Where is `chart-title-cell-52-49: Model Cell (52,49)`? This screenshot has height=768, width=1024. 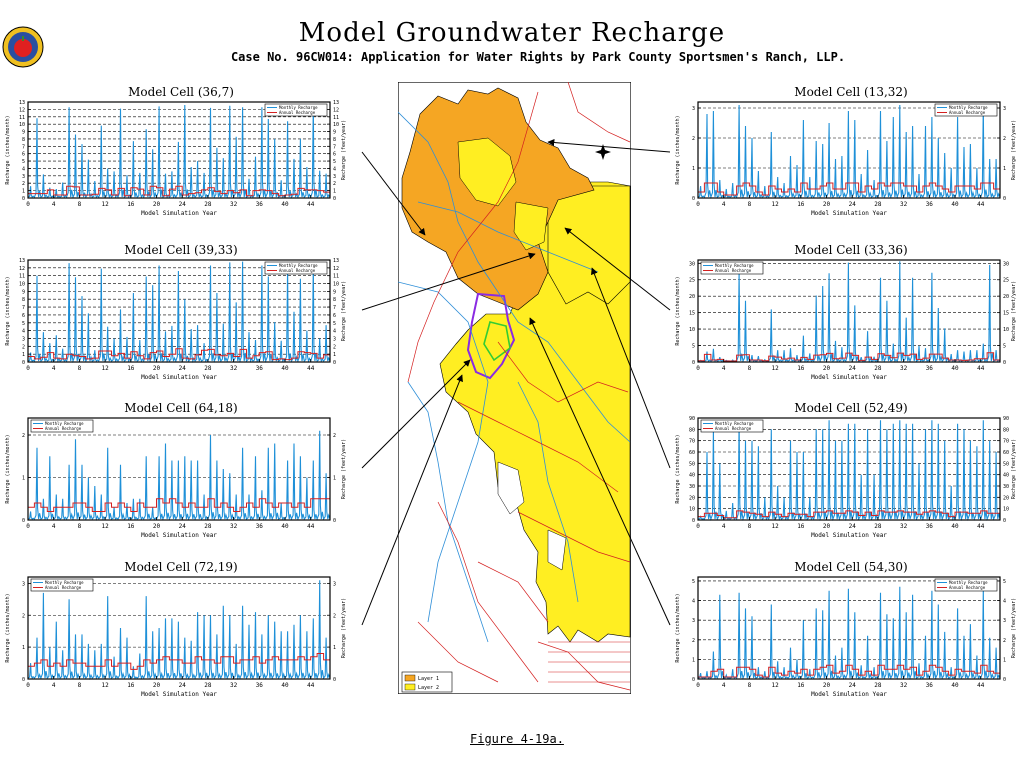 chart-title-cell-52-49: Model Cell (52,49) is located at coordinates (851, 408).